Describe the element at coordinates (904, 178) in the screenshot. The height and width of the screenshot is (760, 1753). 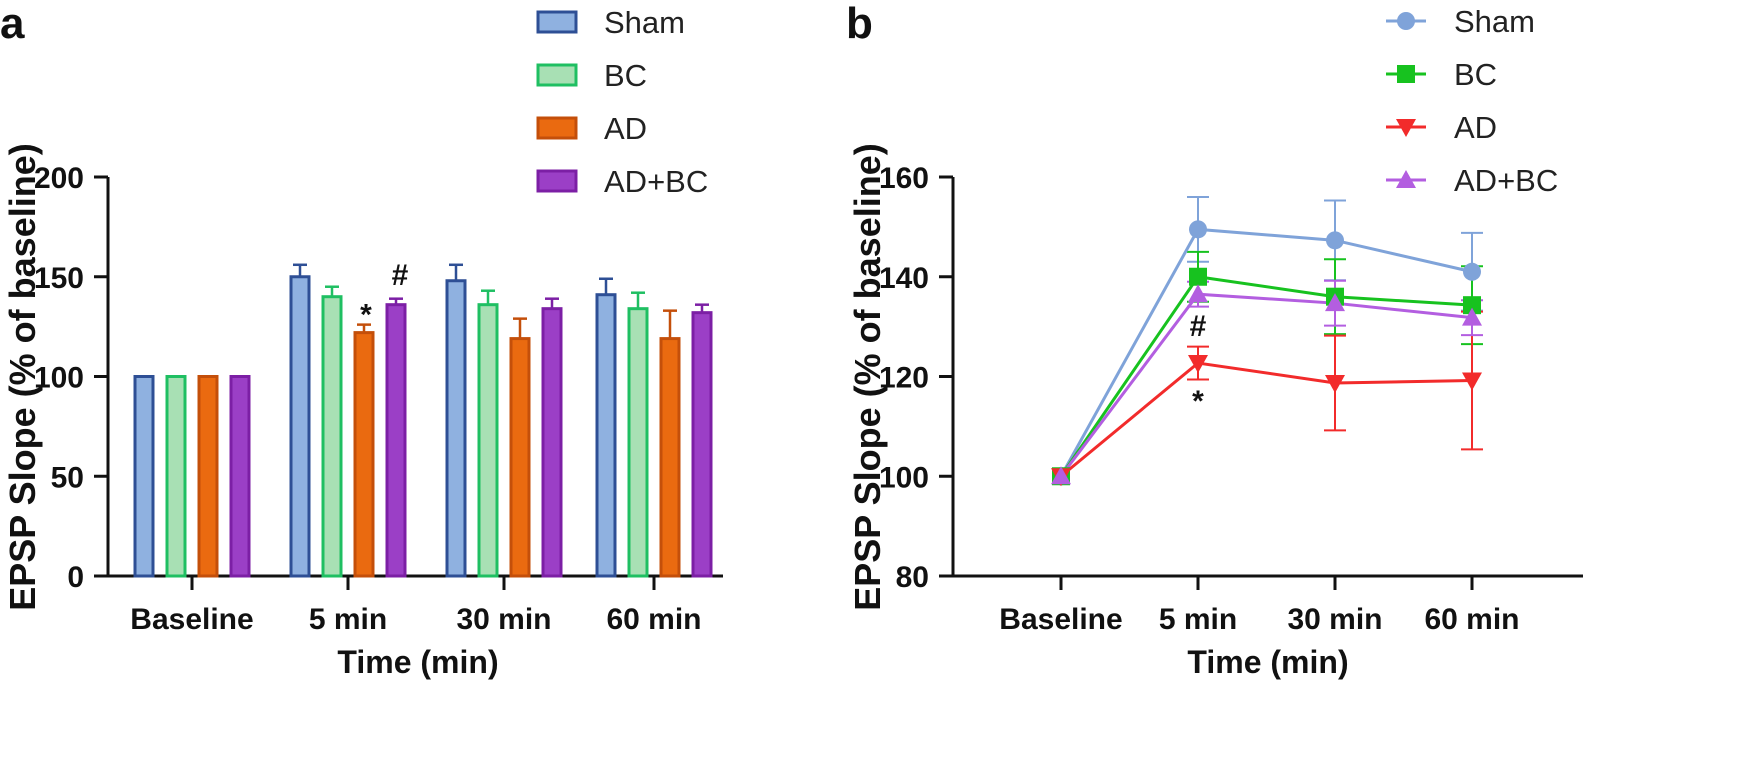
I see `panel-b-y-tick-label: 160` at that location.